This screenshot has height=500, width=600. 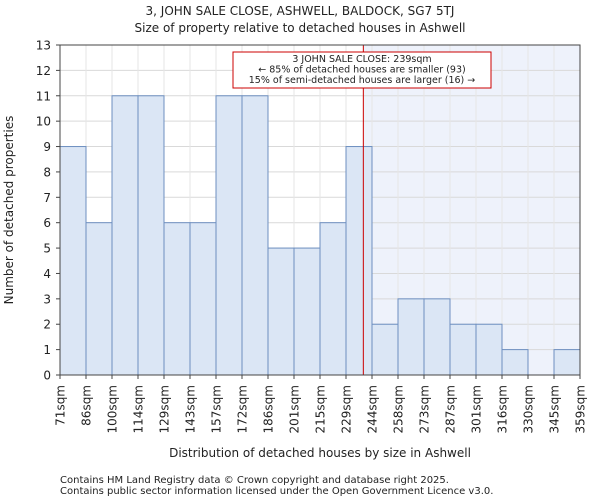 What do you see at coordinates (47, 249) in the screenshot?
I see `y-tick-label: 5` at bounding box center [47, 249].